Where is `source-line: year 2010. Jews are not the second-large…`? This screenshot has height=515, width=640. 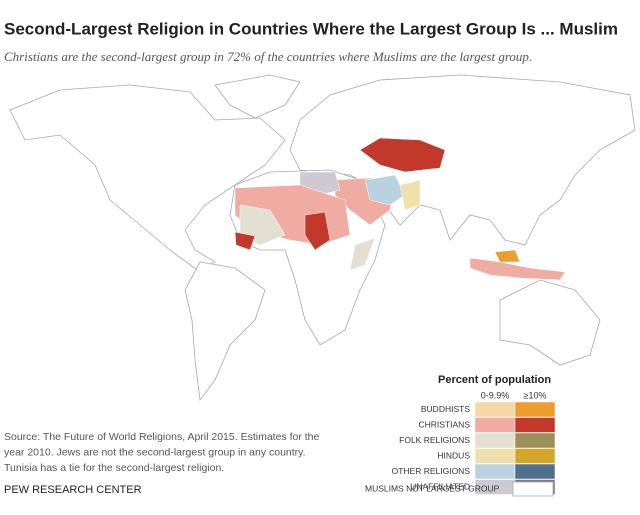 source-line: year 2010. Jews are not the second-large… is located at coordinates (155, 452).